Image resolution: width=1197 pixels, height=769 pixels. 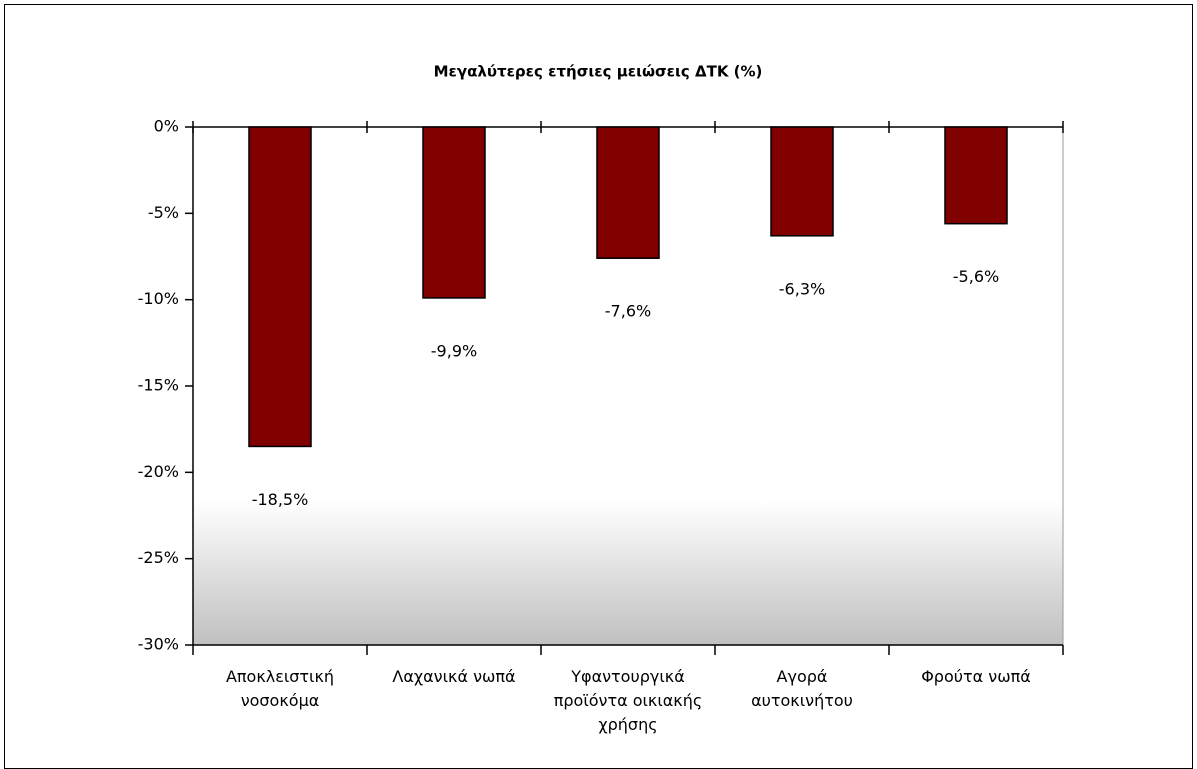 I want to click on y-tick-label: -20%, so click(x=158, y=471).